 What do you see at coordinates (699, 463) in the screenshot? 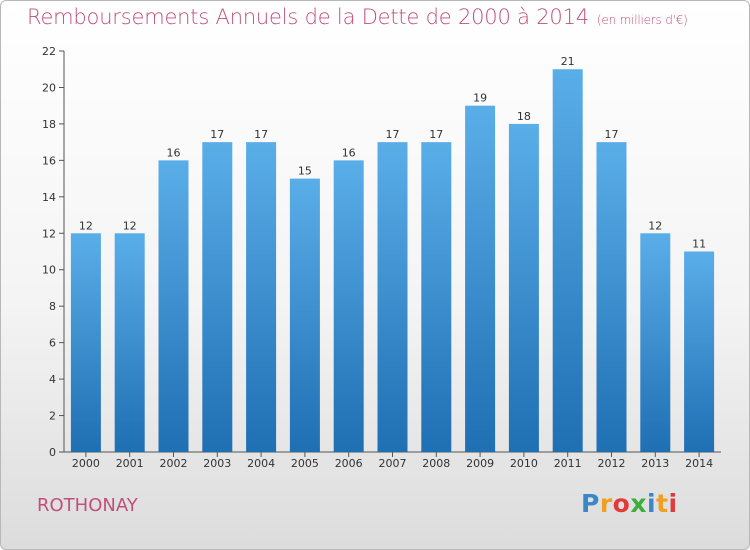
I see `x-tick-label: 2014` at bounding box center [699, 463].